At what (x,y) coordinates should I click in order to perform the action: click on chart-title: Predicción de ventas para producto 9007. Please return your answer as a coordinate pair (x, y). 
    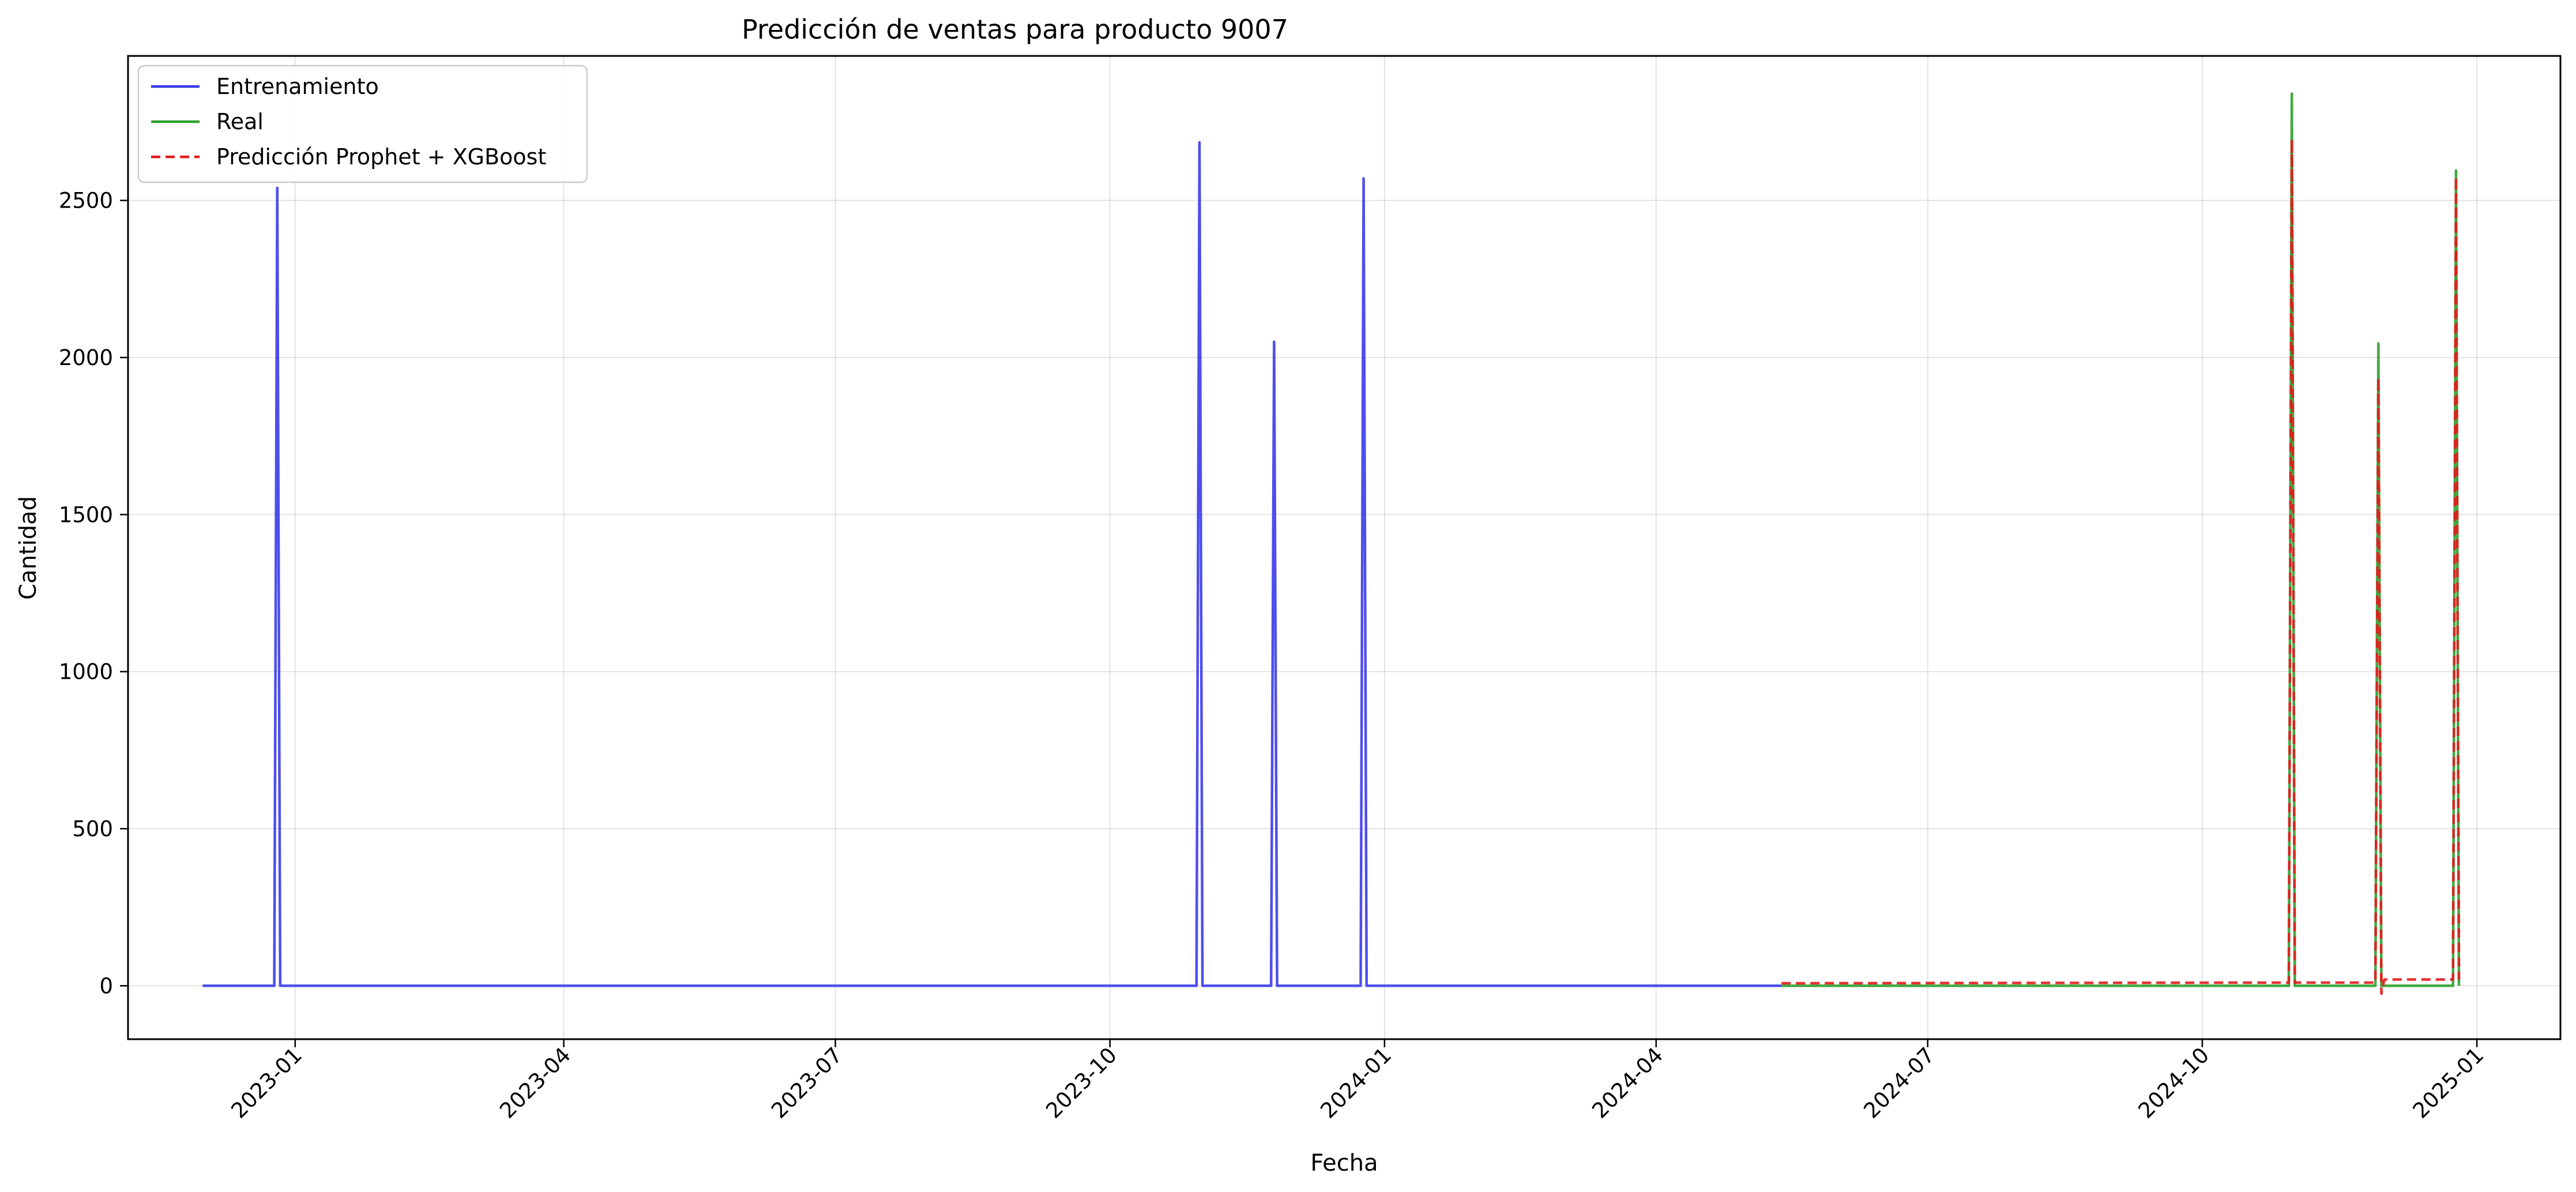
    Looking at the image, I should click on (1015, 30).